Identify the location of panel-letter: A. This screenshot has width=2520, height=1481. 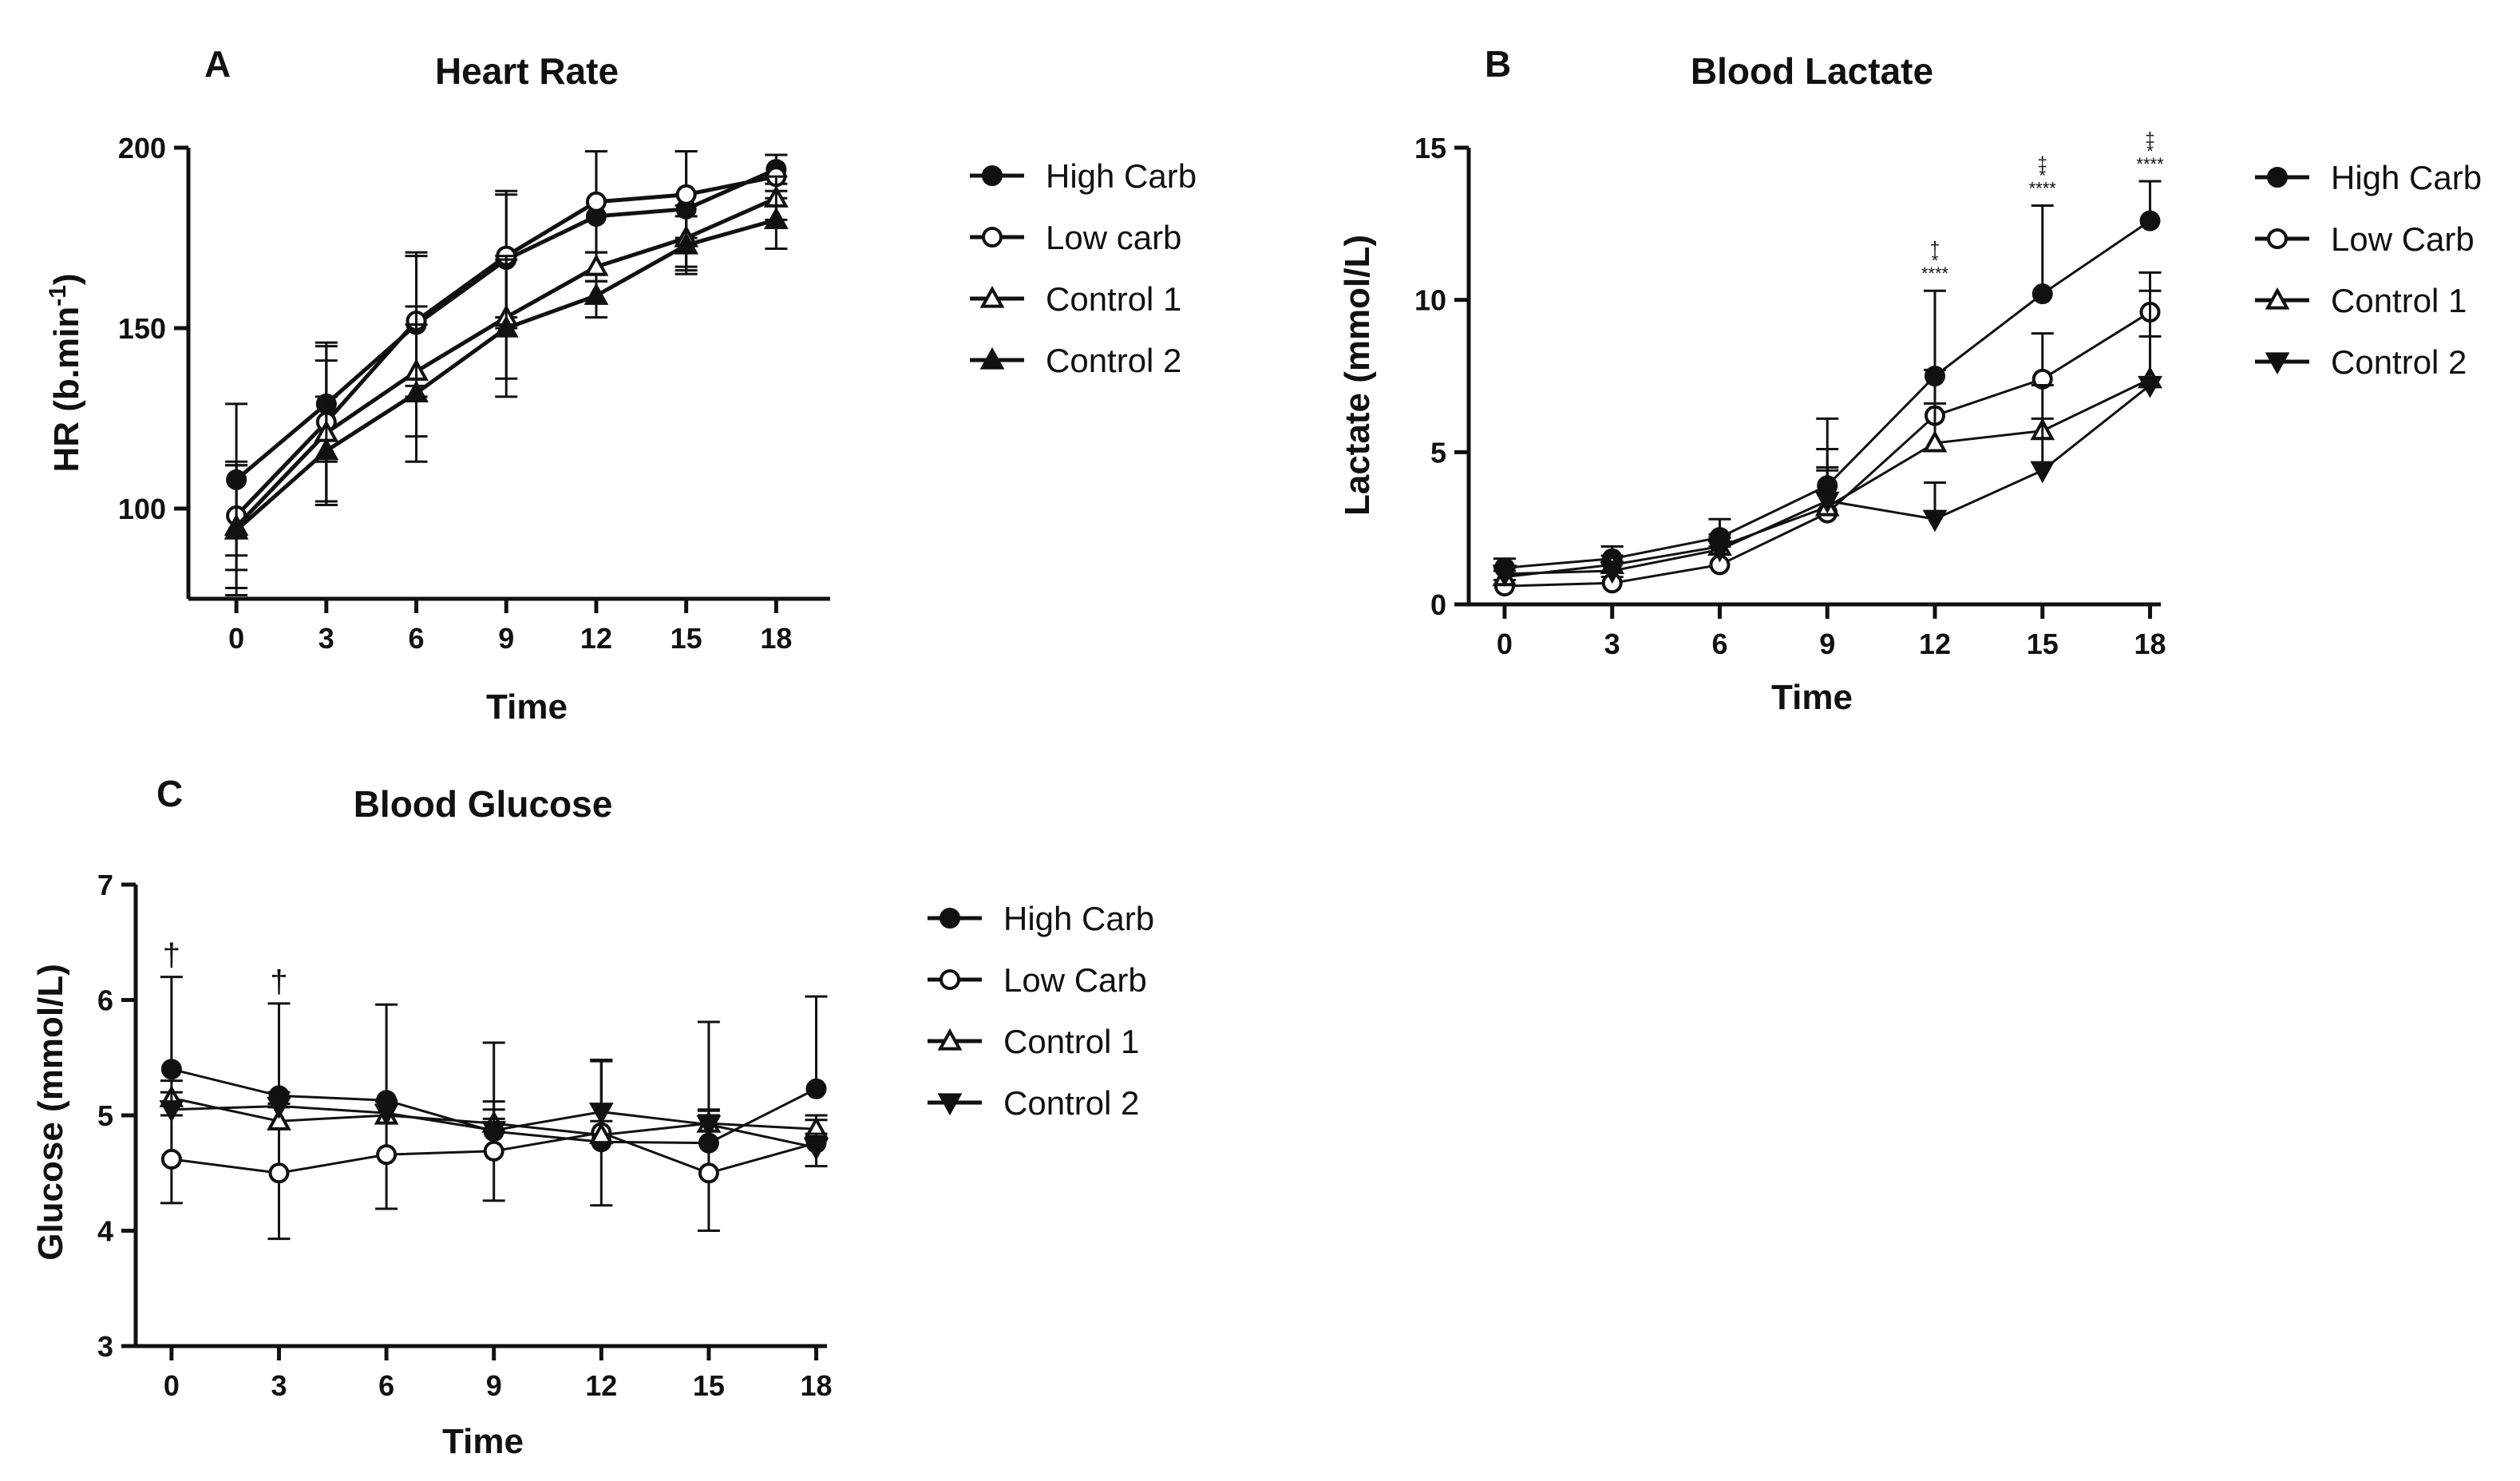
(217, 64).